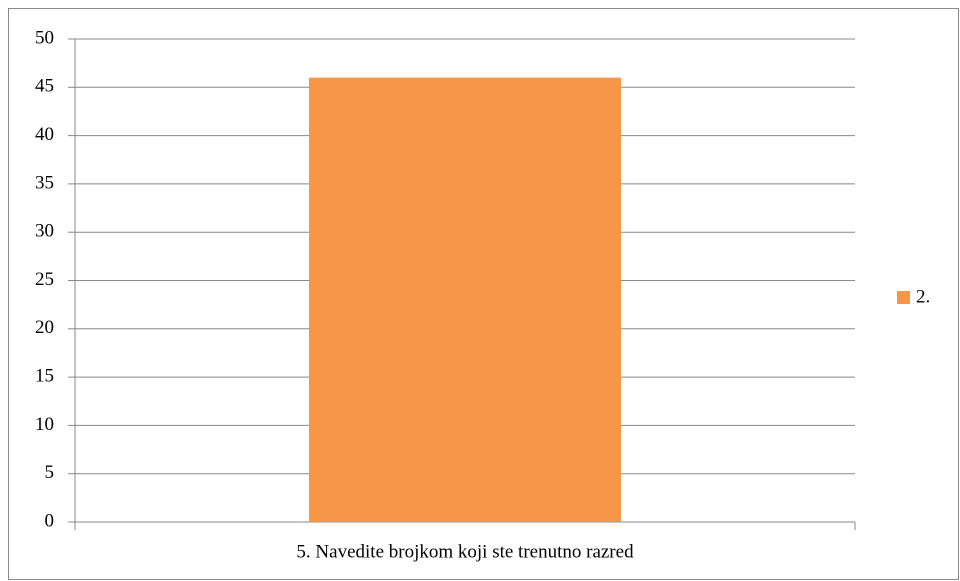 The height and width of the screenshot is (581, 960). I want to click on y-tick-label: 45, so click(44, 86).